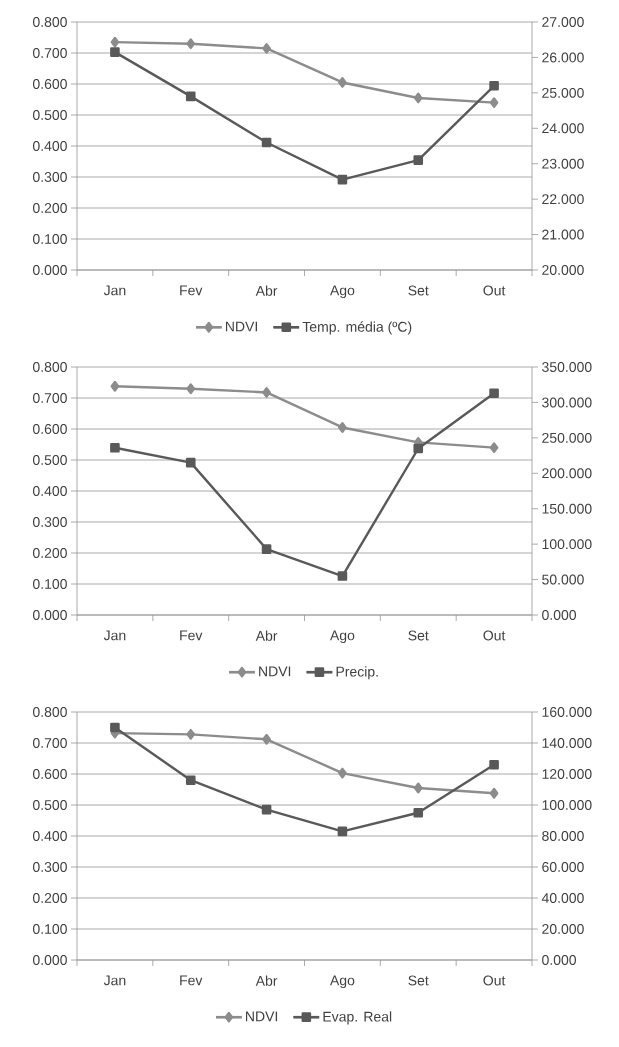 The width and height of the screenshot is (619, 1047). What do you see at coordinates (563, 836) in the screenshot?
I see `y2-tick-label: 80.000` at bounding box center [563, 836].